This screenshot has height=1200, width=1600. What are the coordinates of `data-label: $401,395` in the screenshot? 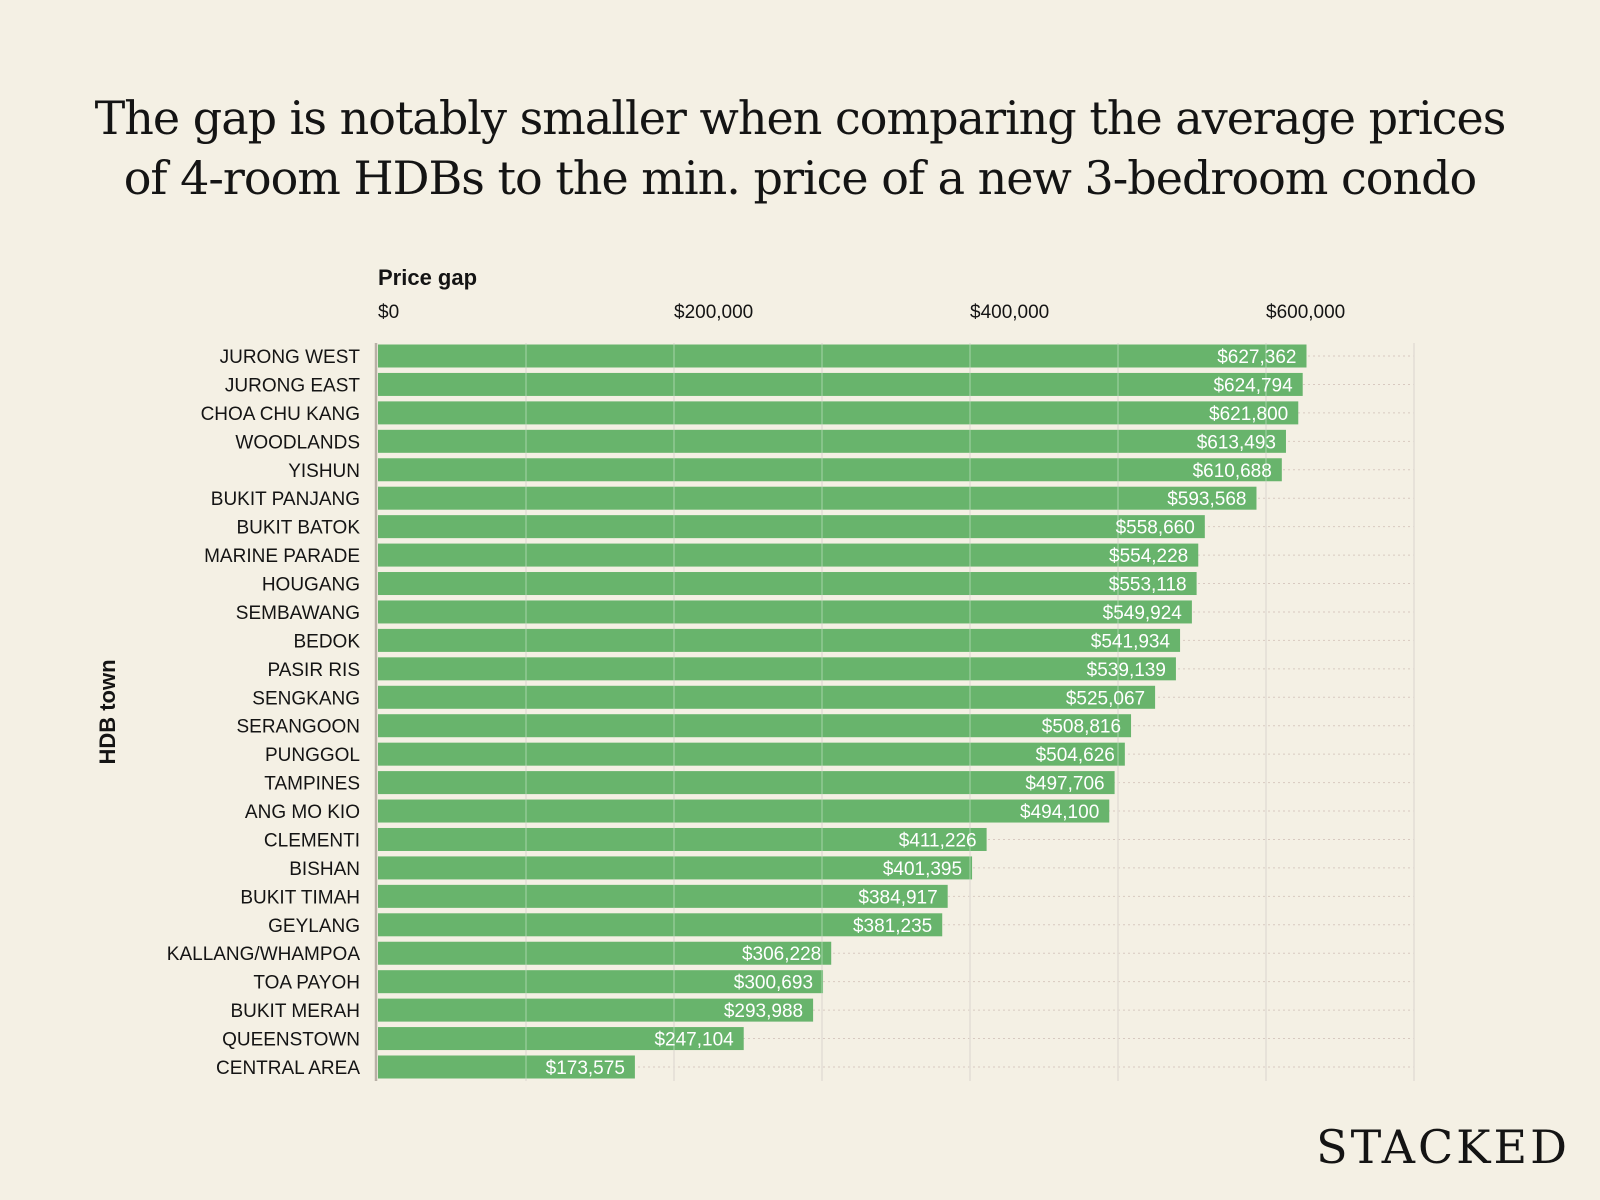 It's located at (922, 869).